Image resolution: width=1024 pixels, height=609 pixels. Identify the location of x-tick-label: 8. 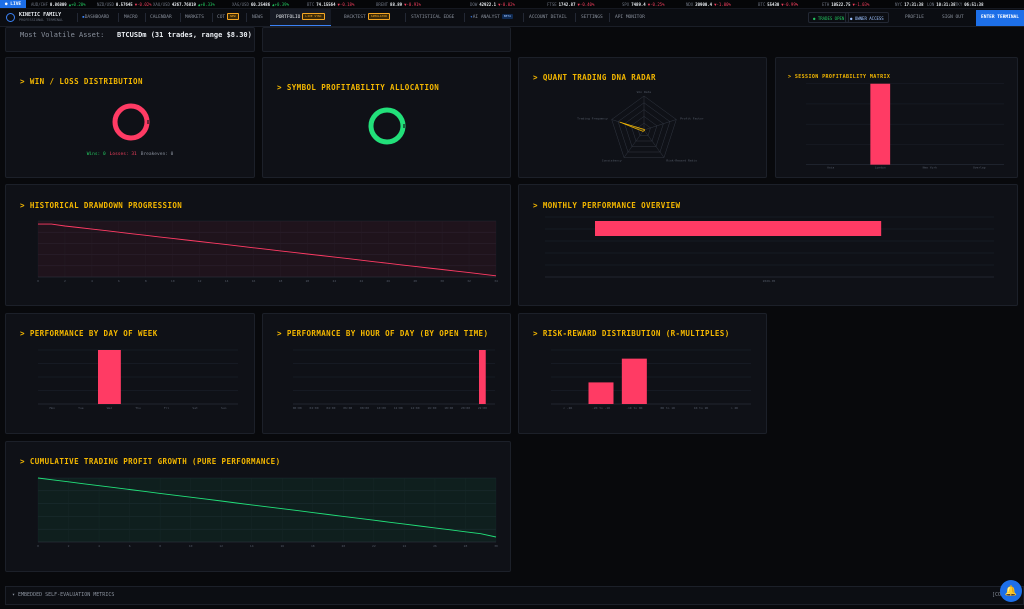
(146, 281).